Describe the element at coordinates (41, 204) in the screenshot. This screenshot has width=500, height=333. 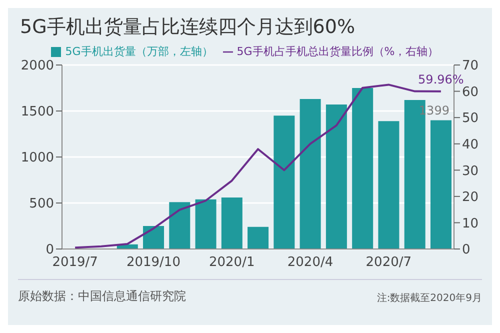
I see `y-tick-label: 500` at that location.